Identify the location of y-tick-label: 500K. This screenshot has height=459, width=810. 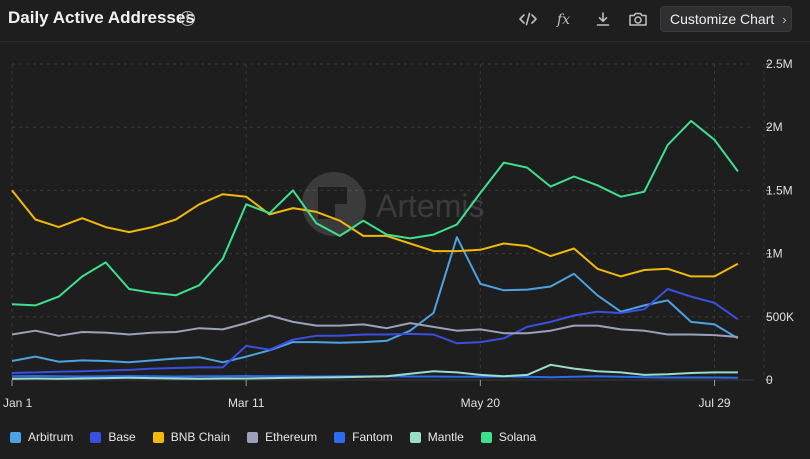
(780, 317).